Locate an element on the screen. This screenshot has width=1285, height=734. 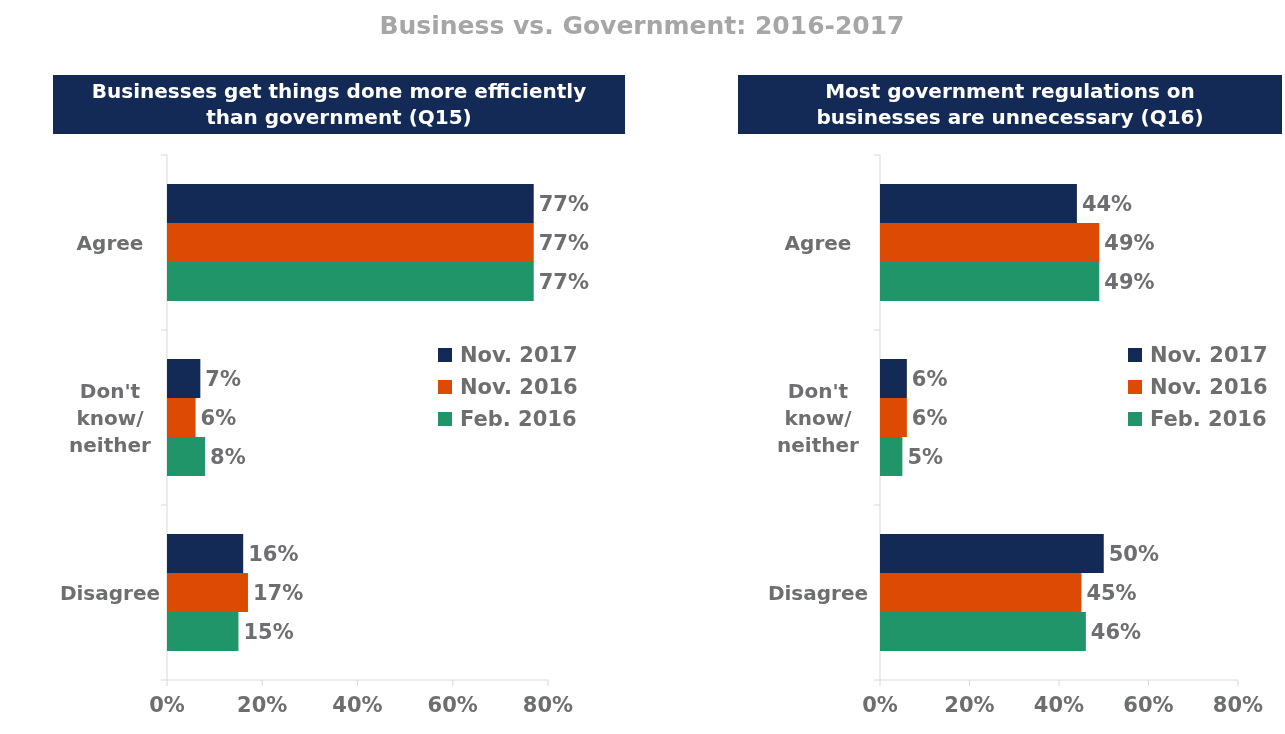
chart-title: Most government regulations on businesses are unnecessary (Q16) is located at coordinates (1010, 104).